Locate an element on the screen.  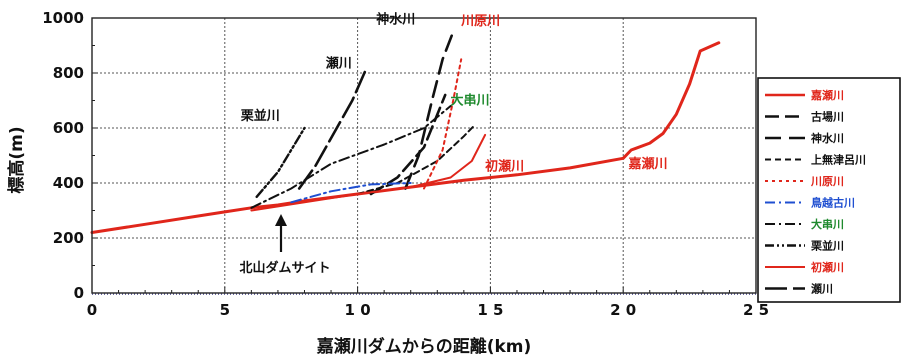
legend-label-初瀬川: 初瀬川 is located at coordinates (827, 267).